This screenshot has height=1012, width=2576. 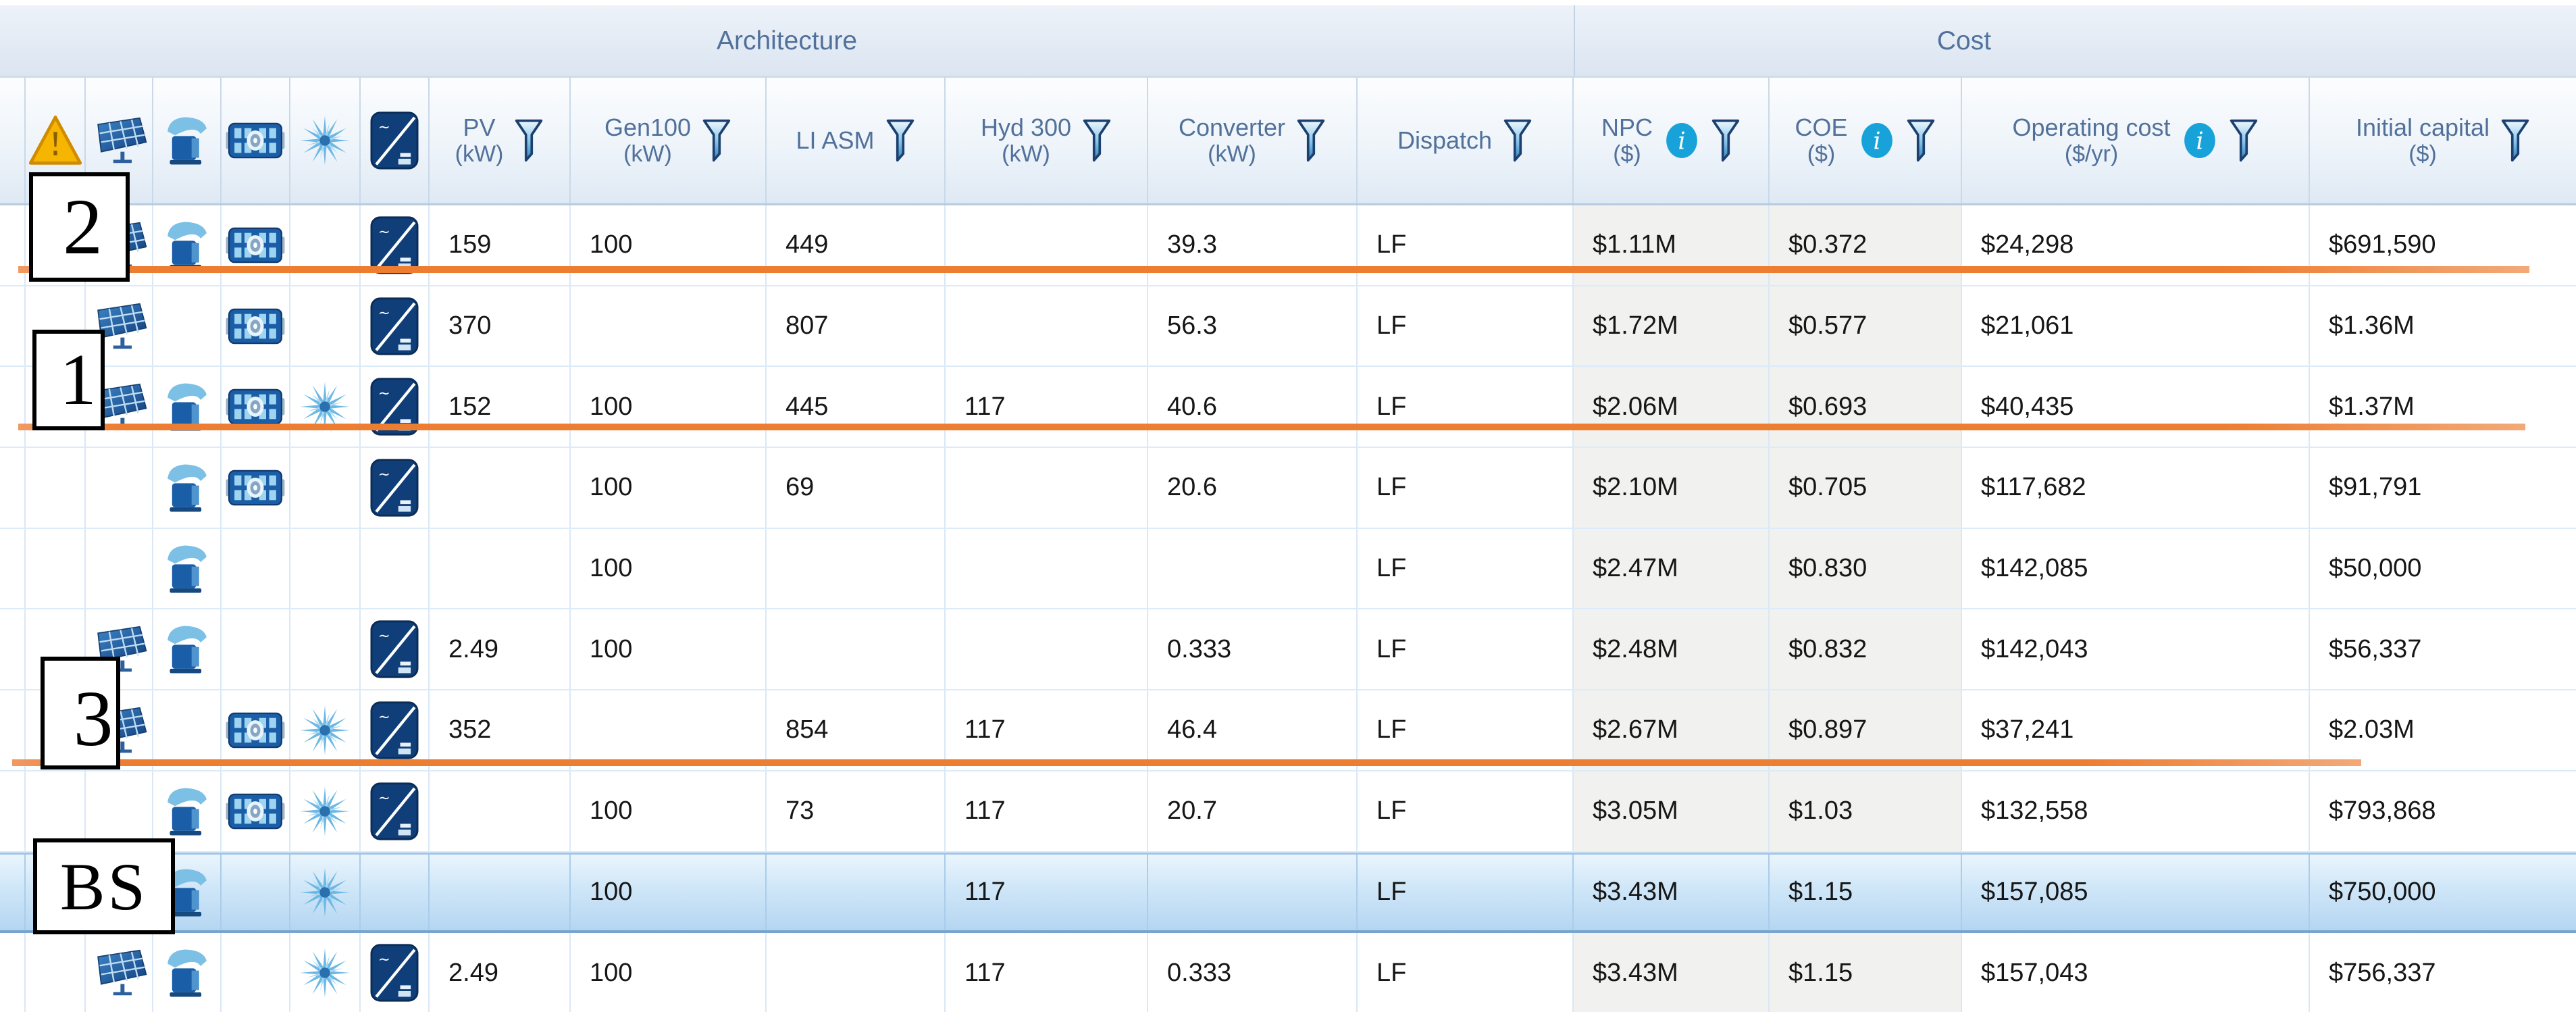 I want to click on battery-column-header, so click(x=256, y=140).